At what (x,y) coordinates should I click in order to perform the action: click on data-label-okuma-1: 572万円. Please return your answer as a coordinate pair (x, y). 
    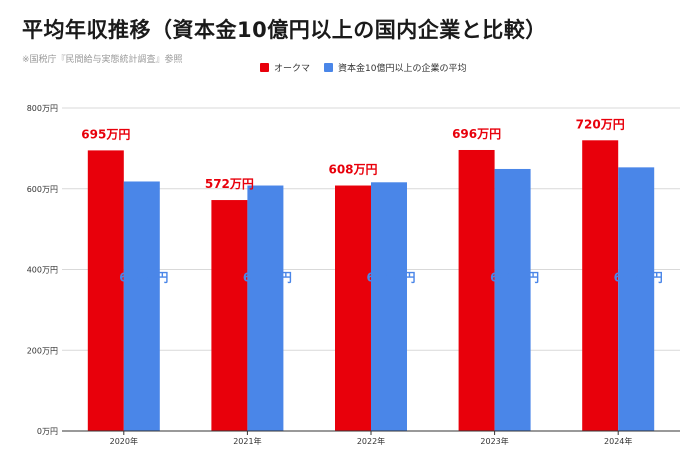
    Looking at the image, I should click on (229, 184).